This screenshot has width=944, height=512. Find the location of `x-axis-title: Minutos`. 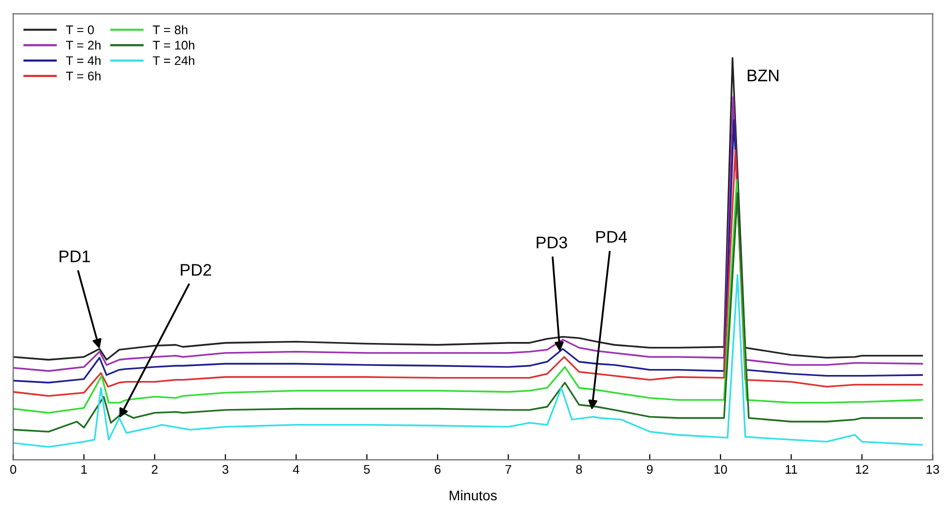

x-axis-title: Minutos is located at coordinates (473, 495).